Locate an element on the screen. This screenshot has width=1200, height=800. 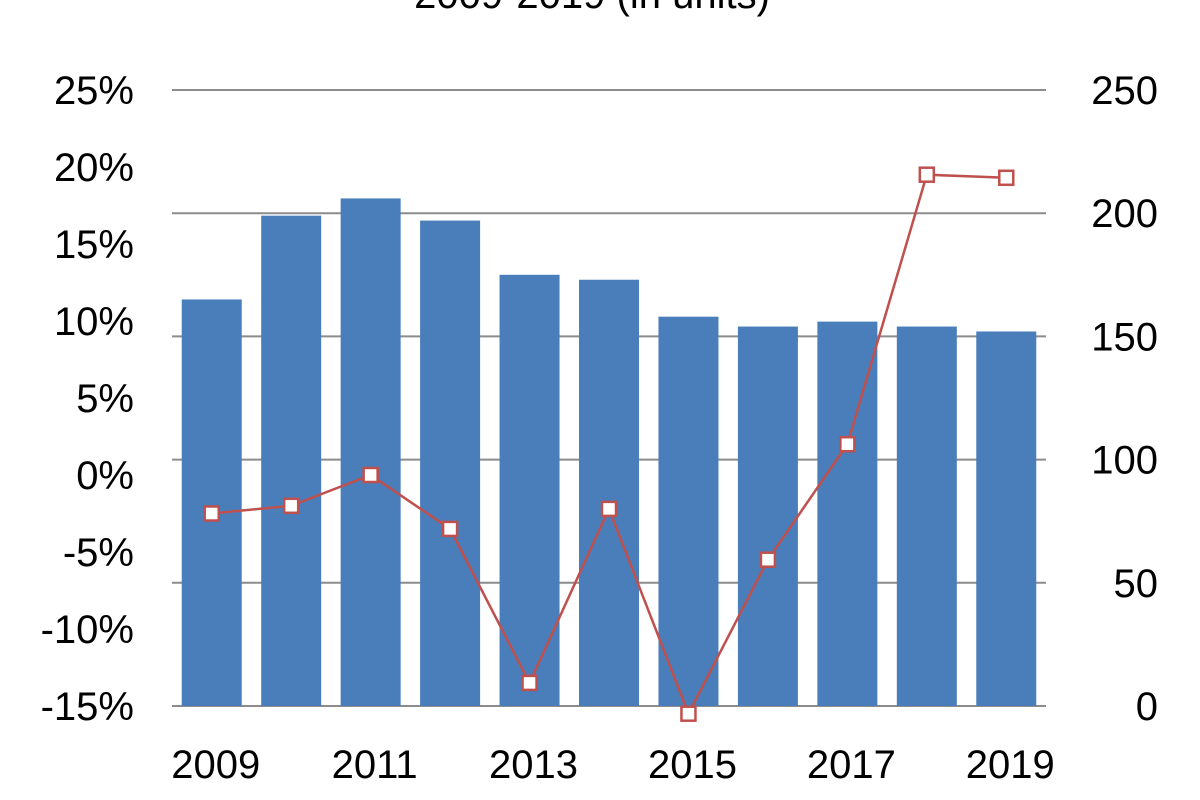
line-marker-2014 is located at coordinates (609, 509).